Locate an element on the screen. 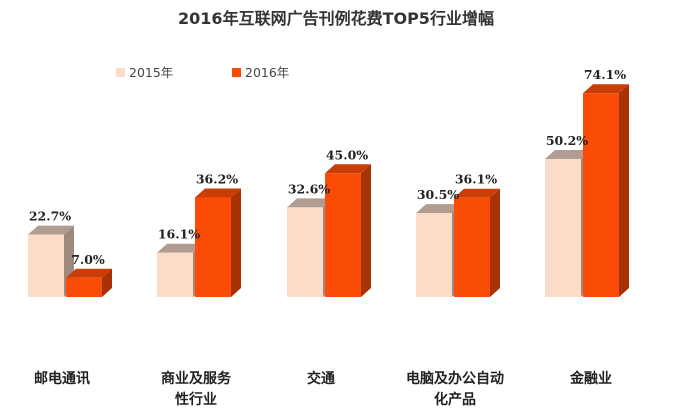 The image size is (673, 417). category-label: 化产品 is located at coordinates (455, 399).